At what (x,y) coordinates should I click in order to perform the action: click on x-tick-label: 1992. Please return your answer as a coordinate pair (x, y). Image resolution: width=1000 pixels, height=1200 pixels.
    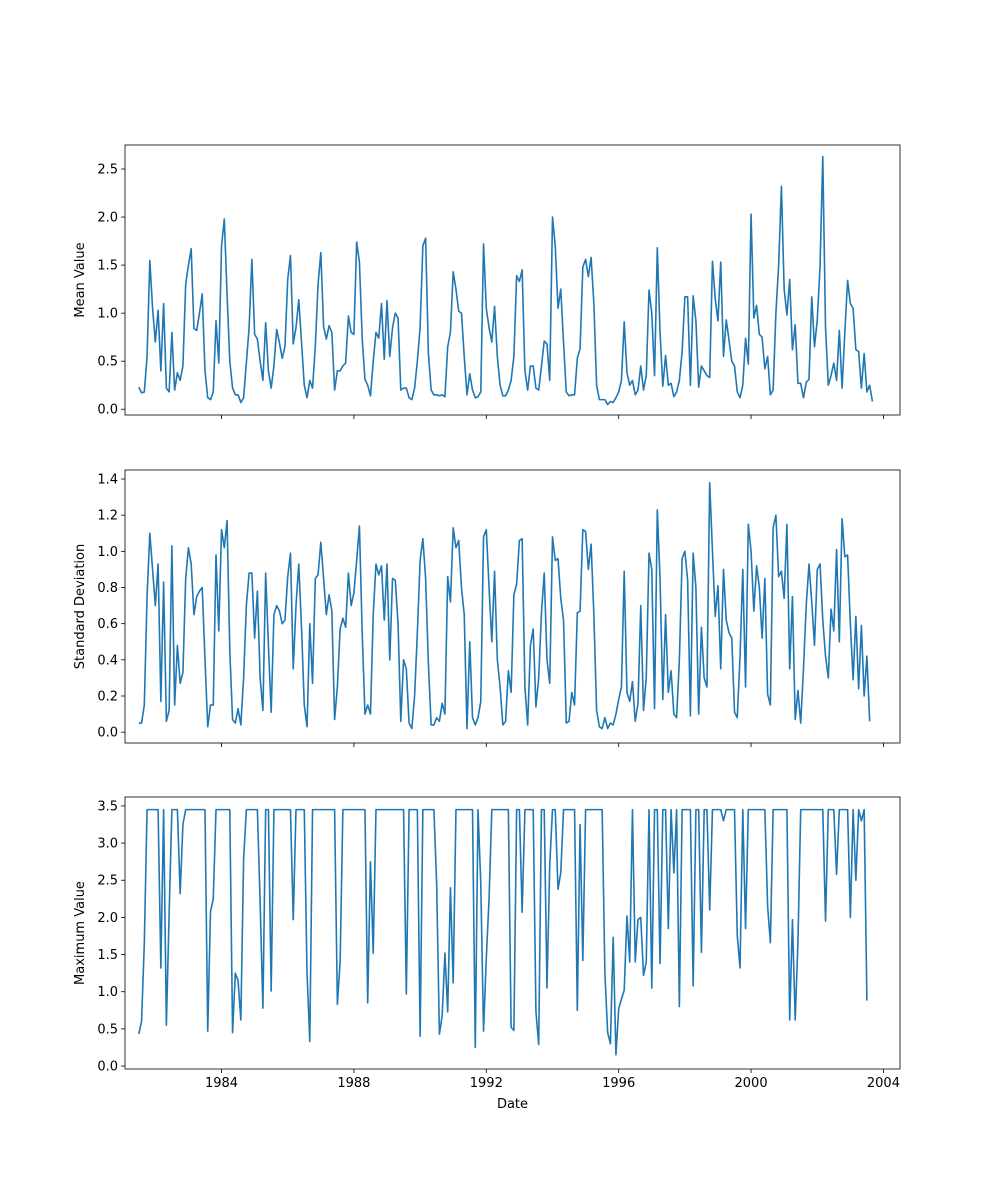
    Looking at the image, I should click on (486, 1083).